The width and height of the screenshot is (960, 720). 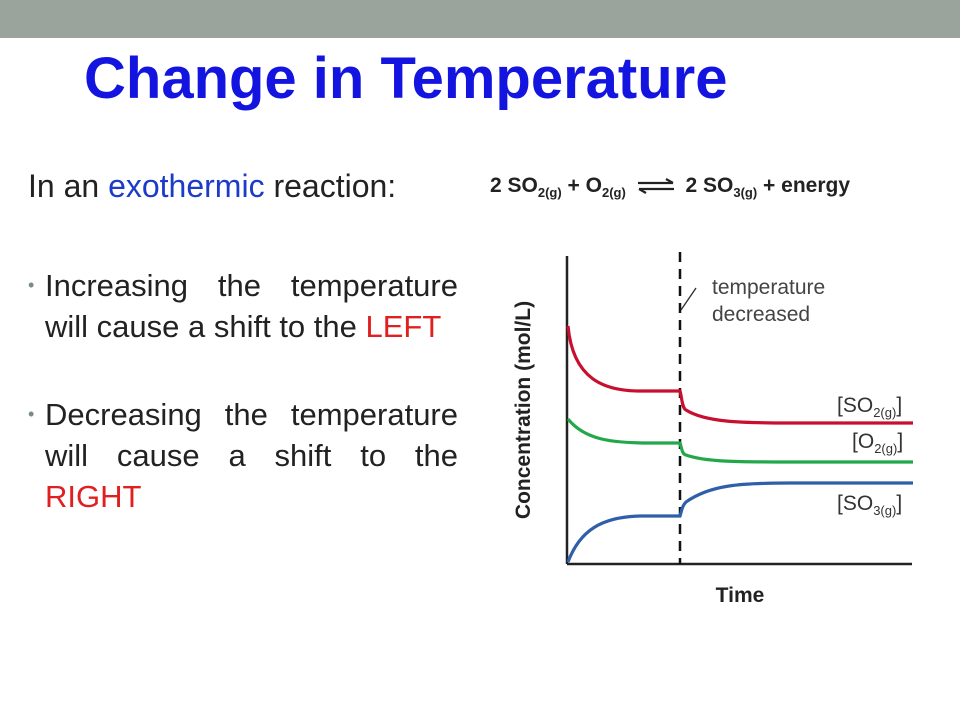 I want to click on y-axis-label: Concentration (mol/L), so click(x=523, y=410).